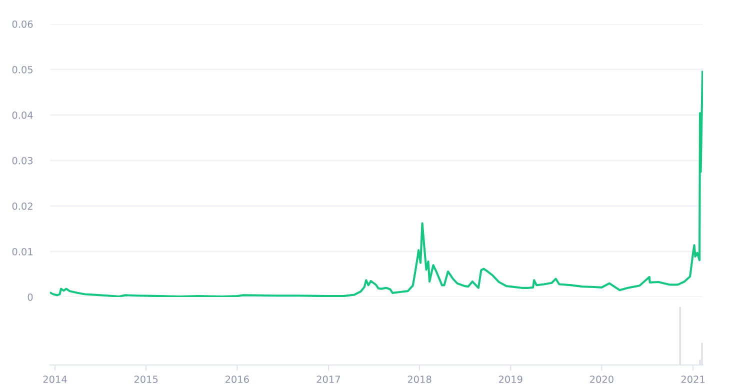 The height and width of the screenshot is (392, 729). Describe the element at coordinates (22, 160) in the screenshot. I see `y-tick-label: 0.03` at that location.